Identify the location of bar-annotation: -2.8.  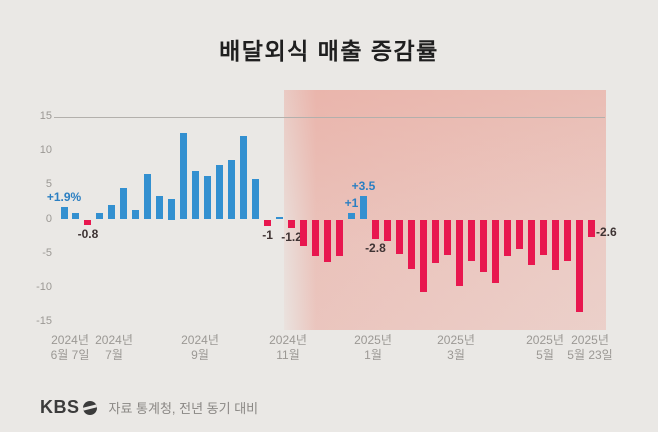
(375, 247).